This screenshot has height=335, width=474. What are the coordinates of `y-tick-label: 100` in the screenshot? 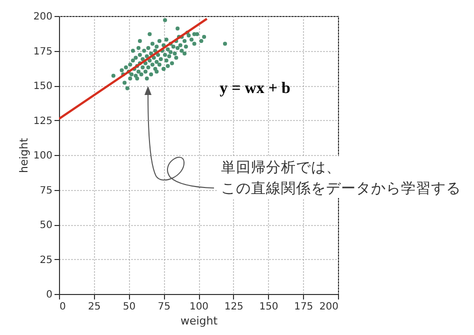 It's located at (42, 156).